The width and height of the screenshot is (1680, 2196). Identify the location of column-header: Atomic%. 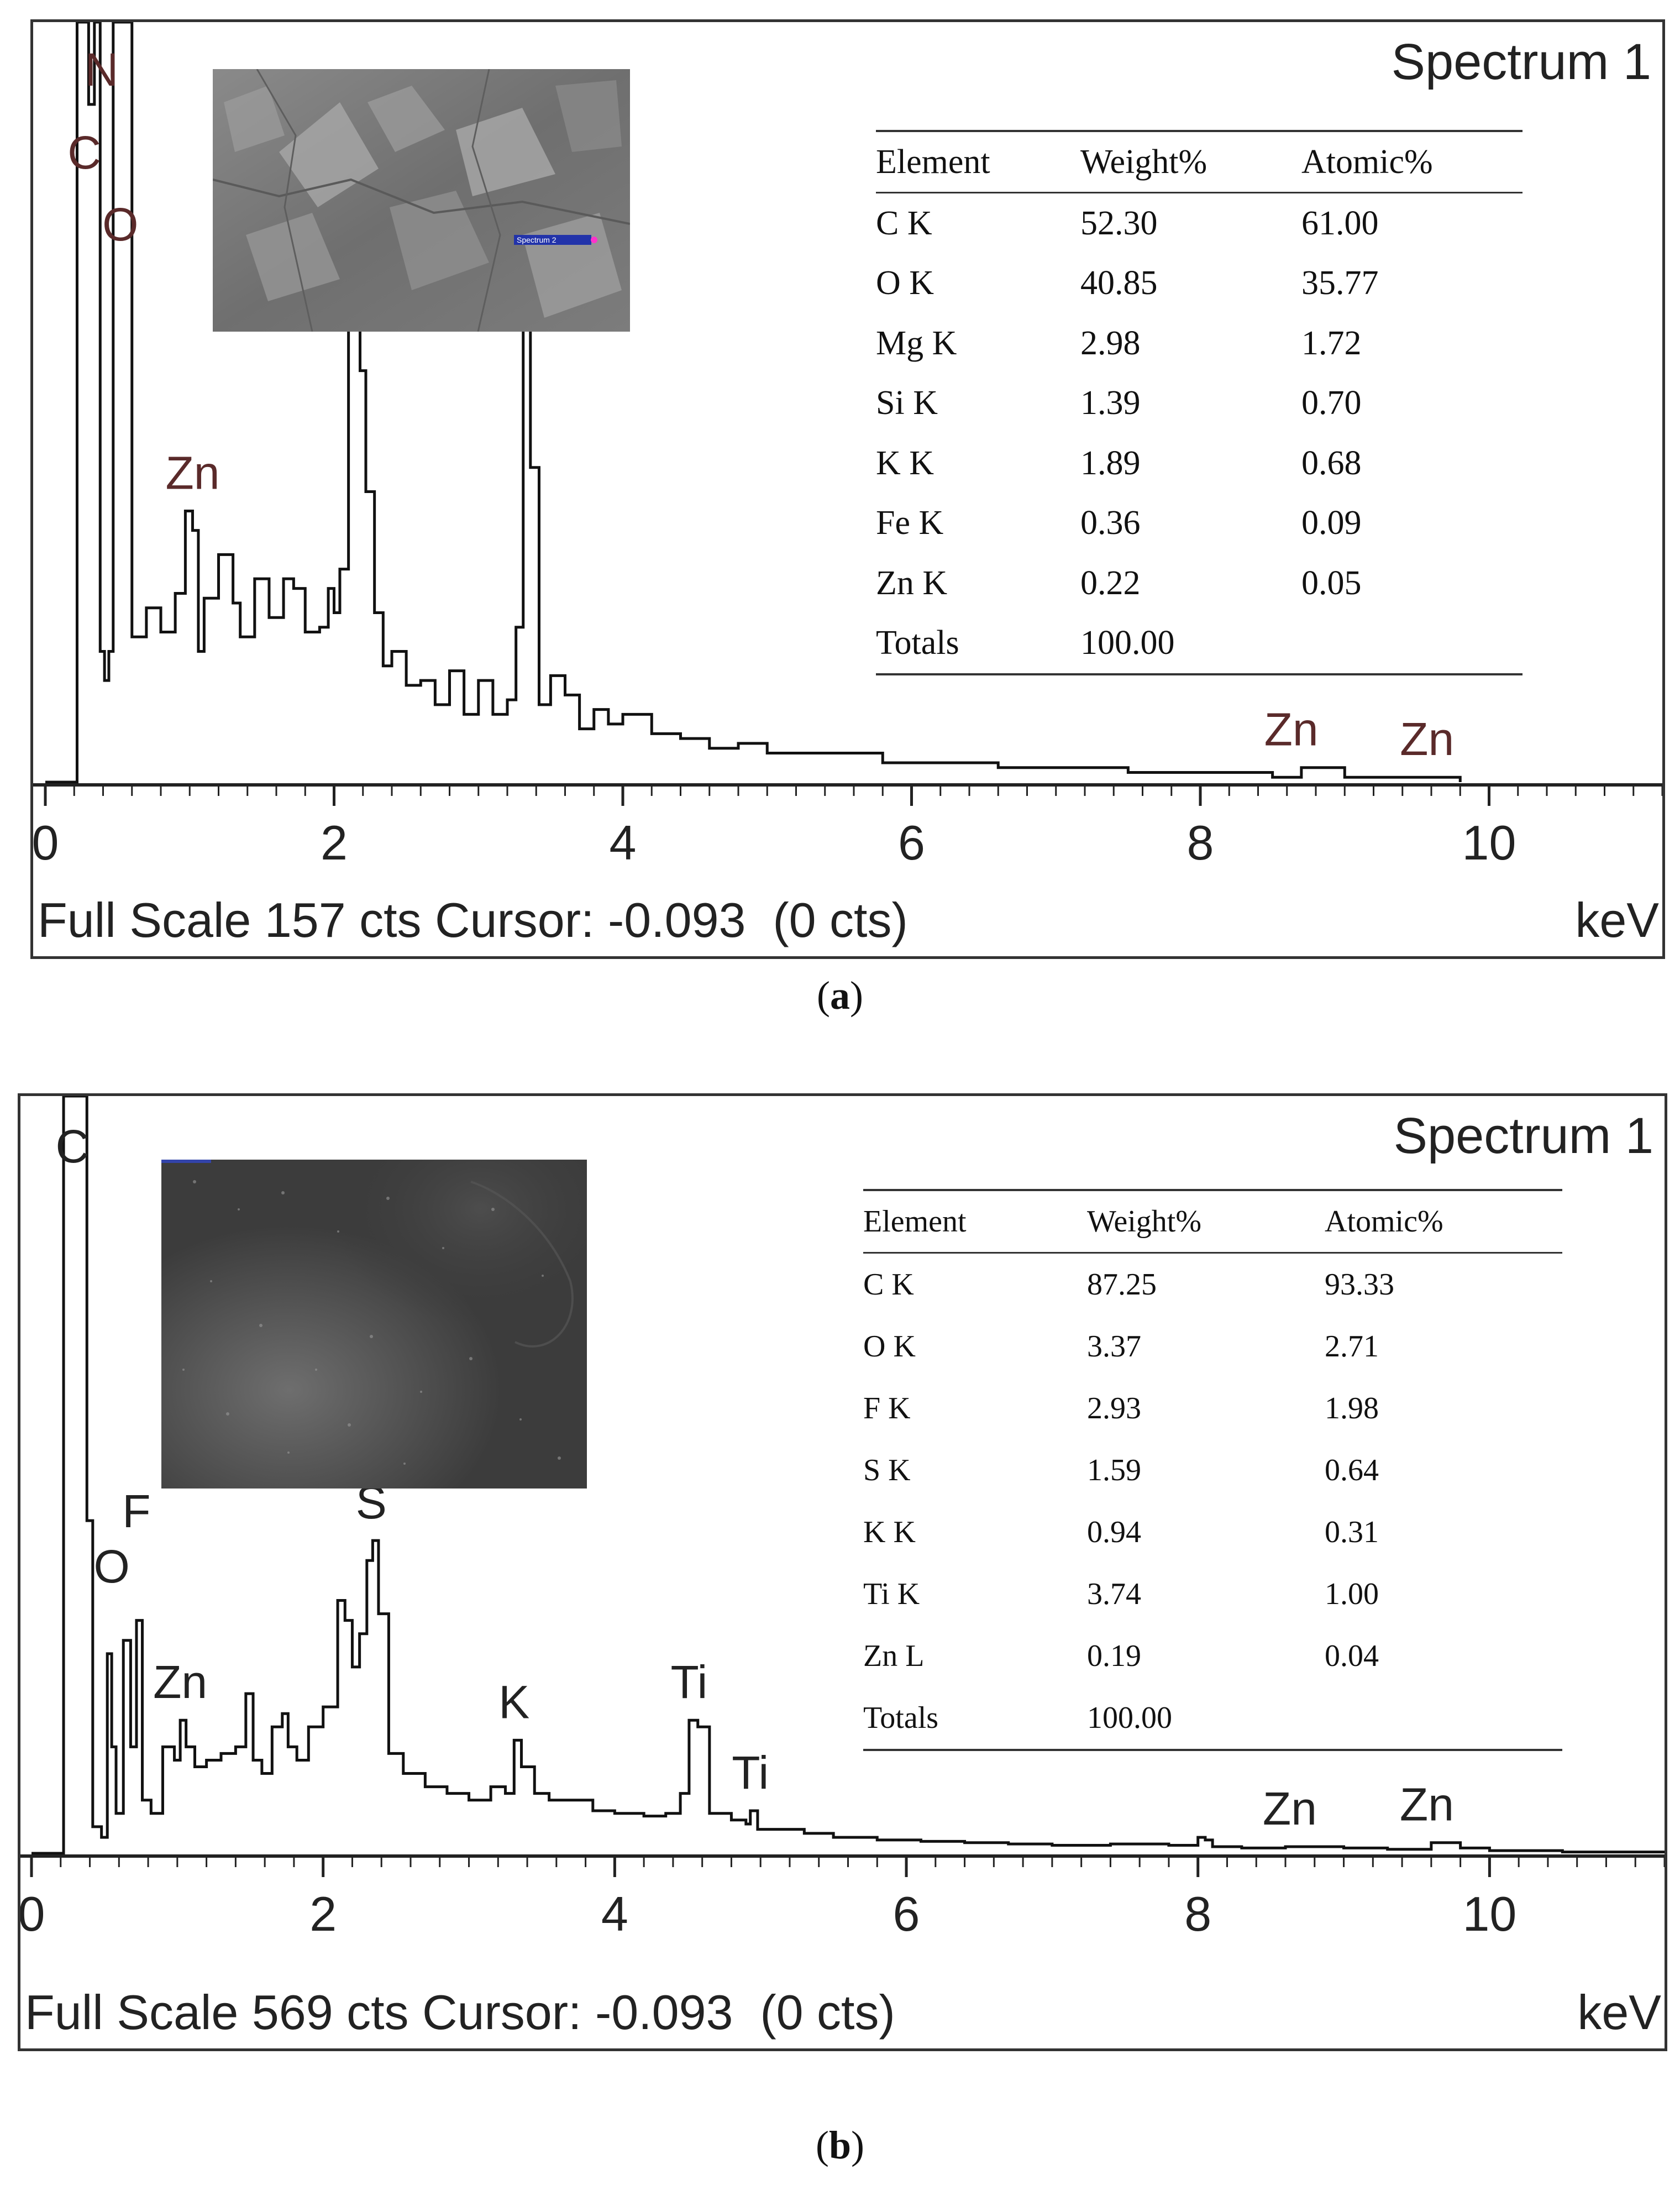
(1412, 162).